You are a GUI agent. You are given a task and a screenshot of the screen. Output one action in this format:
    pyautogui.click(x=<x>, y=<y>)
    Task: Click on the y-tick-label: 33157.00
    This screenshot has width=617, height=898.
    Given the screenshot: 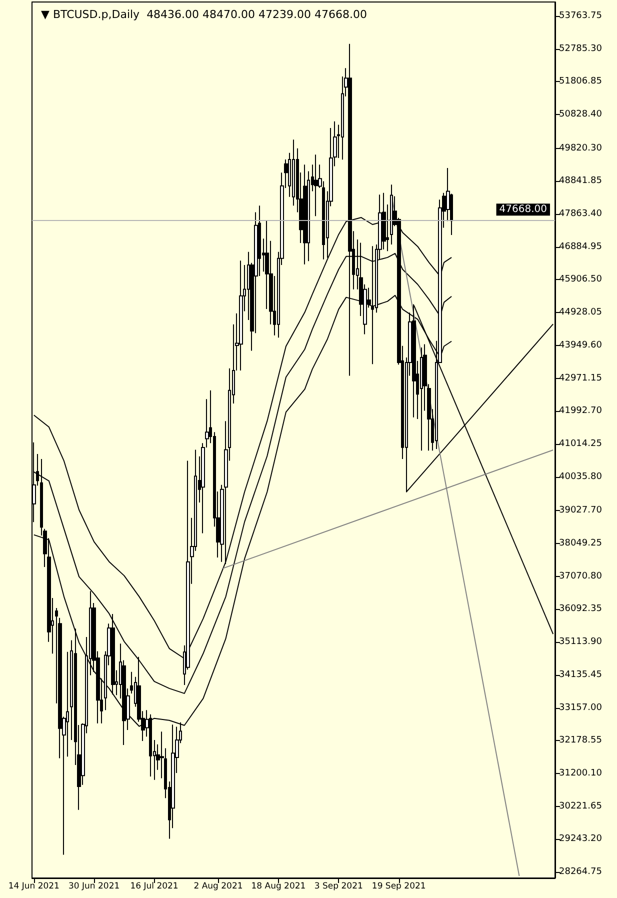 What is the action you would take?
    pyautogui.click(x=580, y=707)
    